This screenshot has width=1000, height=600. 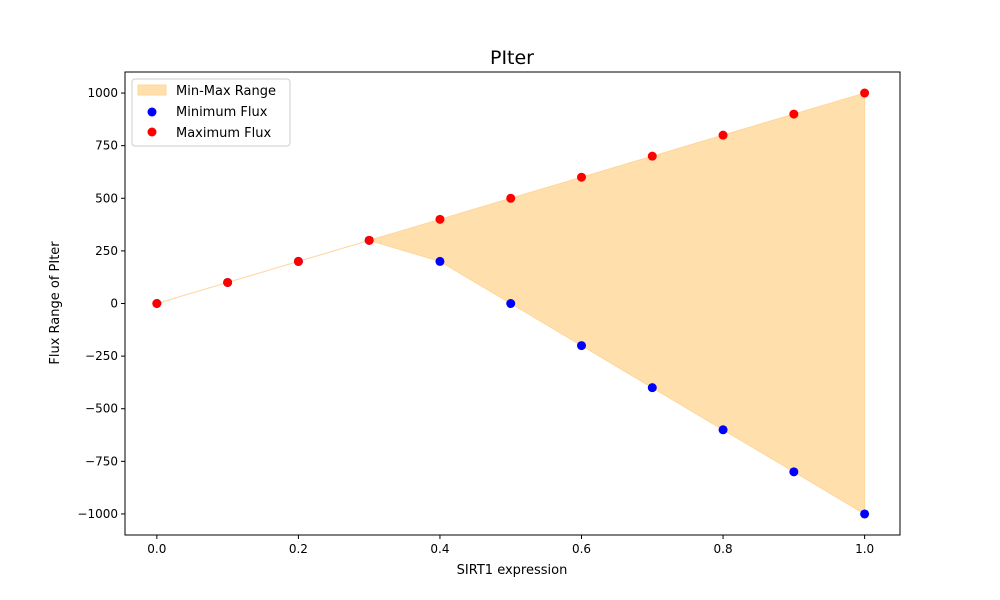 What do you see at coordinates (224, 133) in the screenshot?
I see `legend-label-max: Maximum Flux` at bounding box center [224, 133].